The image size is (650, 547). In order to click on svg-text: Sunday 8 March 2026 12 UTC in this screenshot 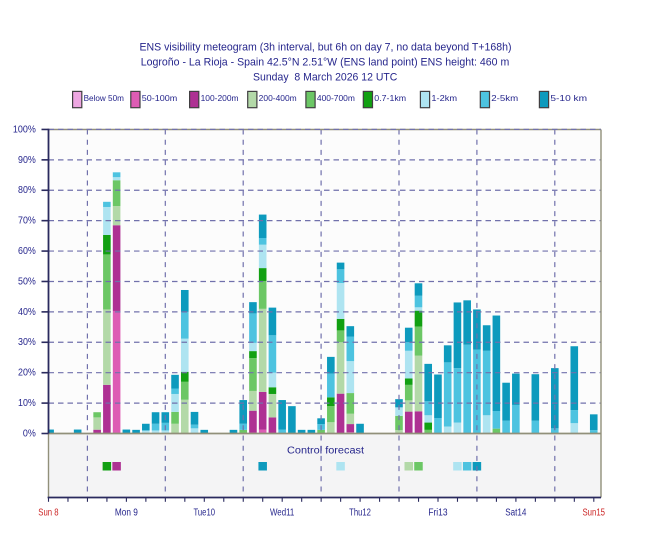, I will do `click(325, 78)`.